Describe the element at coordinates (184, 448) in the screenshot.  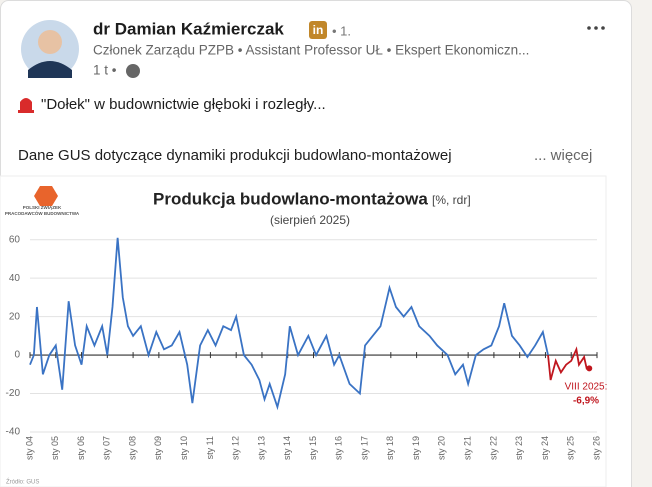
I see `x-tick-label: sty 10` at that location.